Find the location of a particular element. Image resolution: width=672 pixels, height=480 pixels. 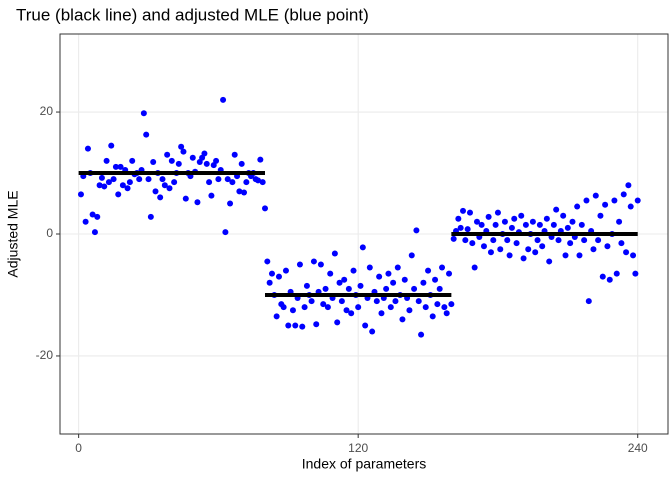

y-tick-label: 0 is located at coordinates (49, 233).